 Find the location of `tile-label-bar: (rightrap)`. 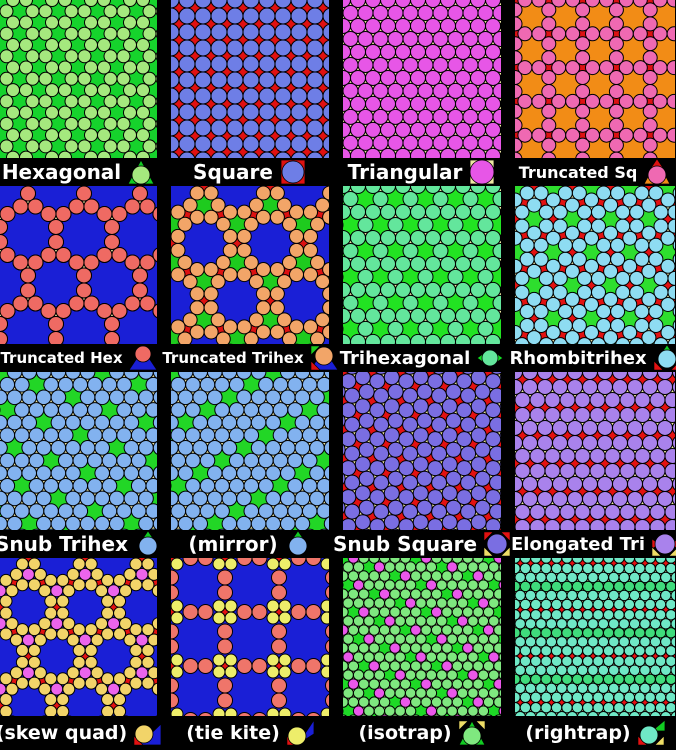

tile-label-bar: (rightrap) is located at coordinates (595, 733).